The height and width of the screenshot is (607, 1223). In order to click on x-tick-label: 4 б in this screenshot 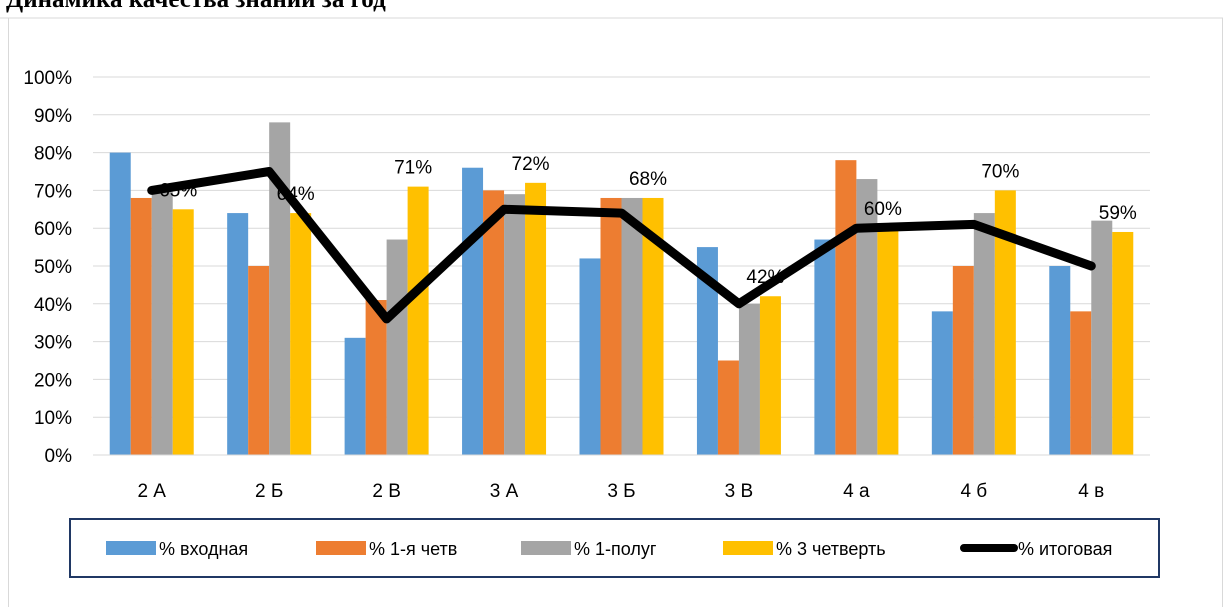, I will do `click(973, 491)`.